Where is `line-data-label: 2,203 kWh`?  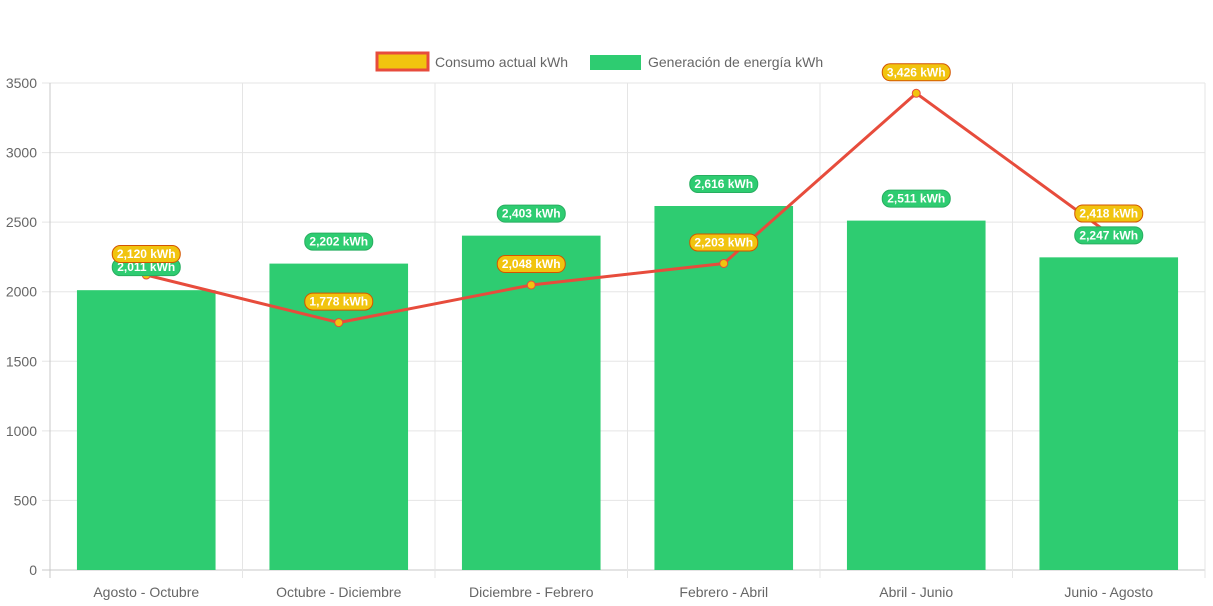
line-data-label: 2,203 kWh is located at coordinates (723, 242).